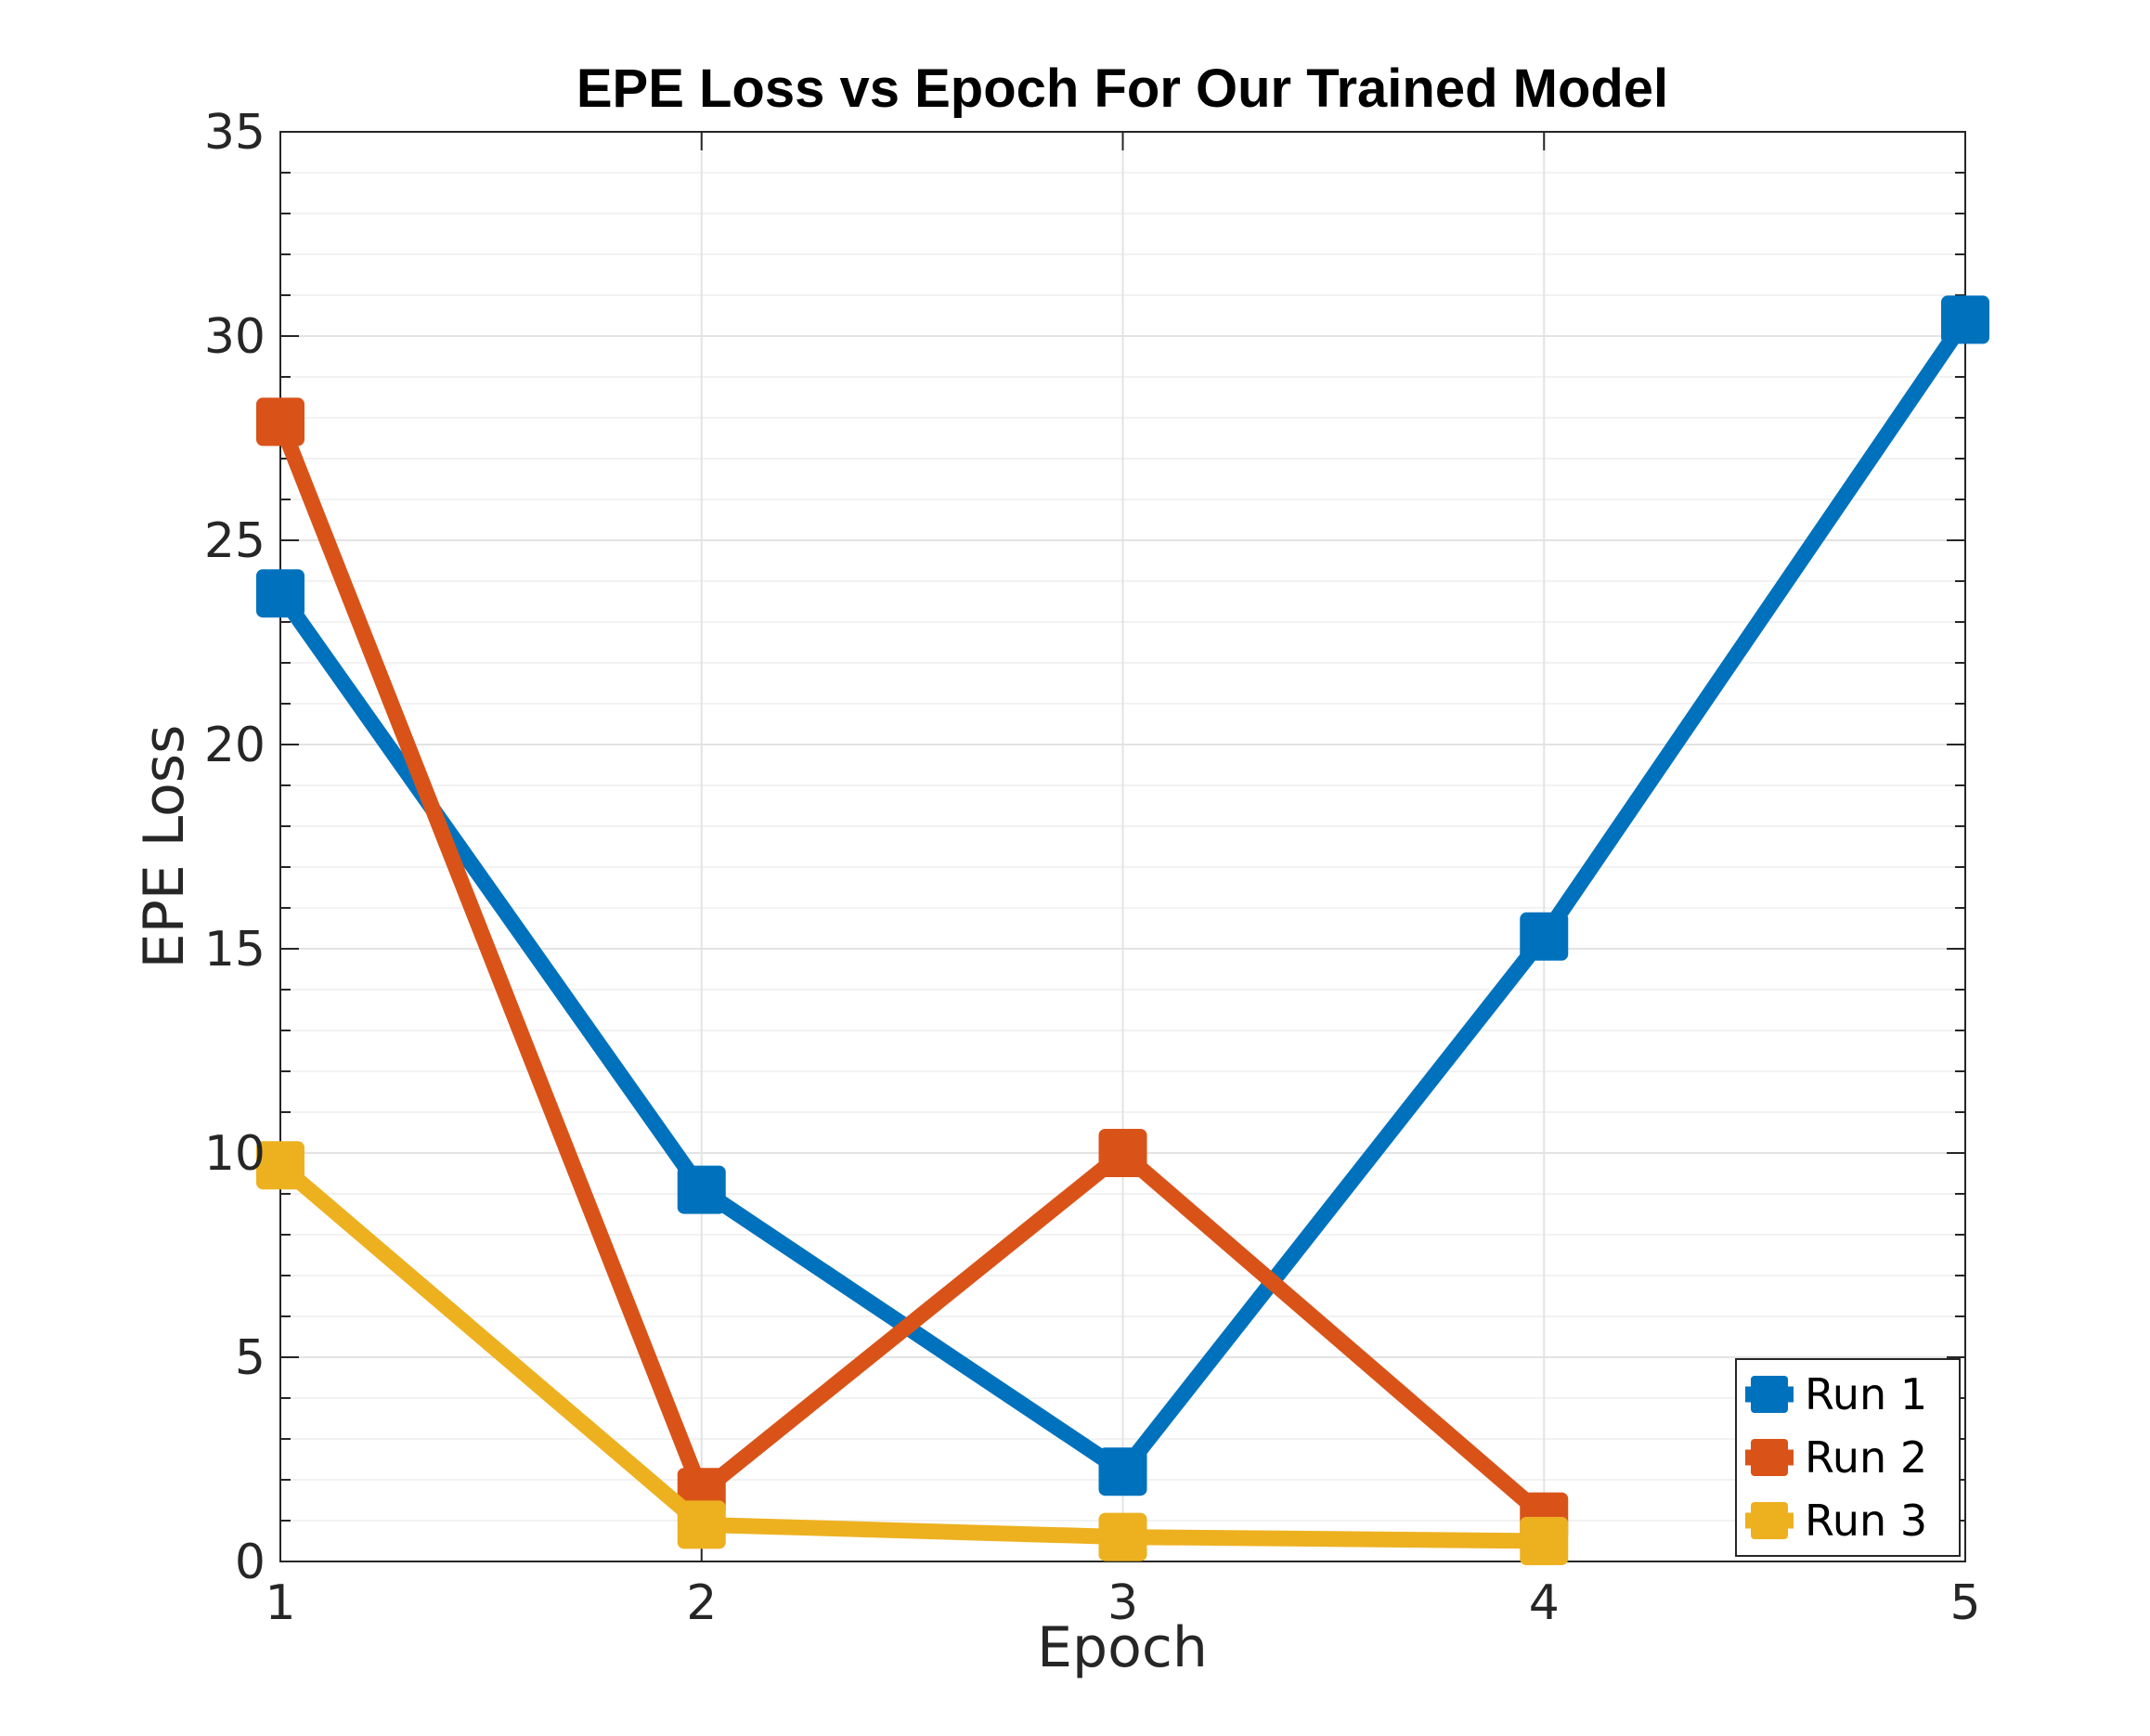  I want to click on chart-title: EPE Loss vs Epoch For Our Trained Model, so click(1122, 88).